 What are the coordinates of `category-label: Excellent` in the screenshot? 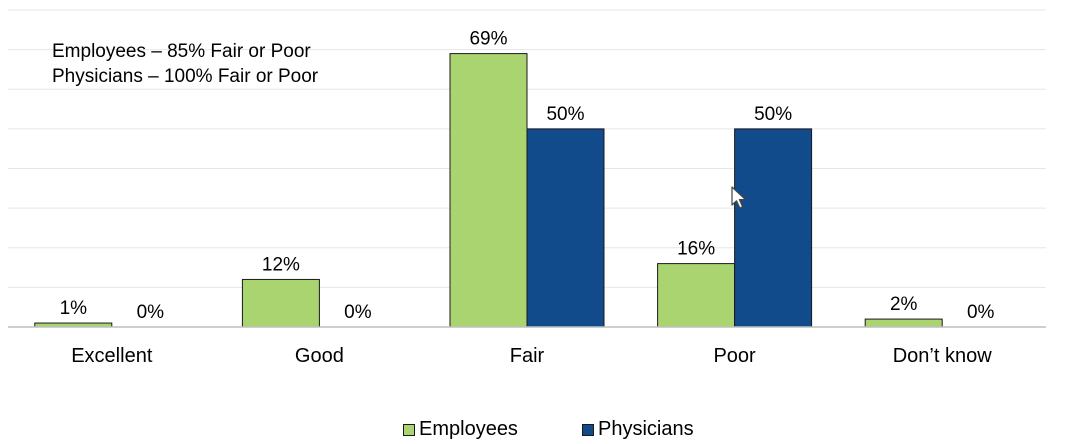 It's located at (112, 356).